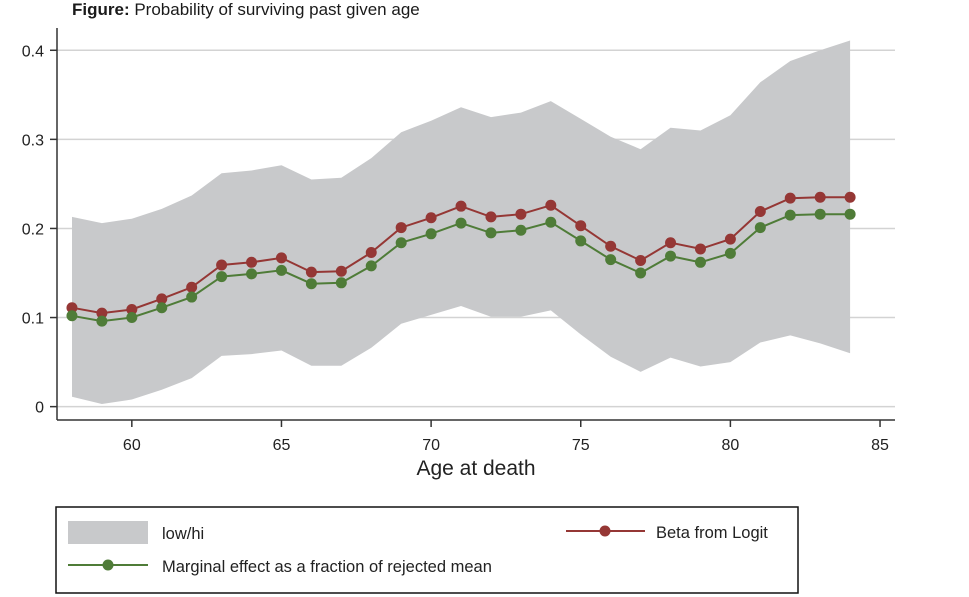  Describe the element at coordinates (282, 445) in the screenshot. I see `x-tick-label: 65` at that location.